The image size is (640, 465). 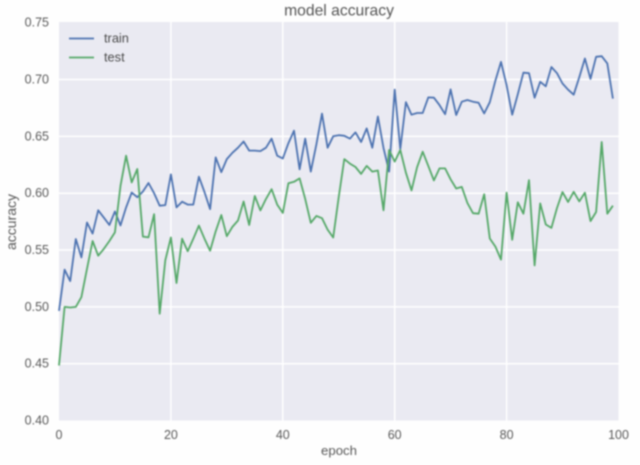 I want to click on svg-text: 80, so click(x=507, y=435).